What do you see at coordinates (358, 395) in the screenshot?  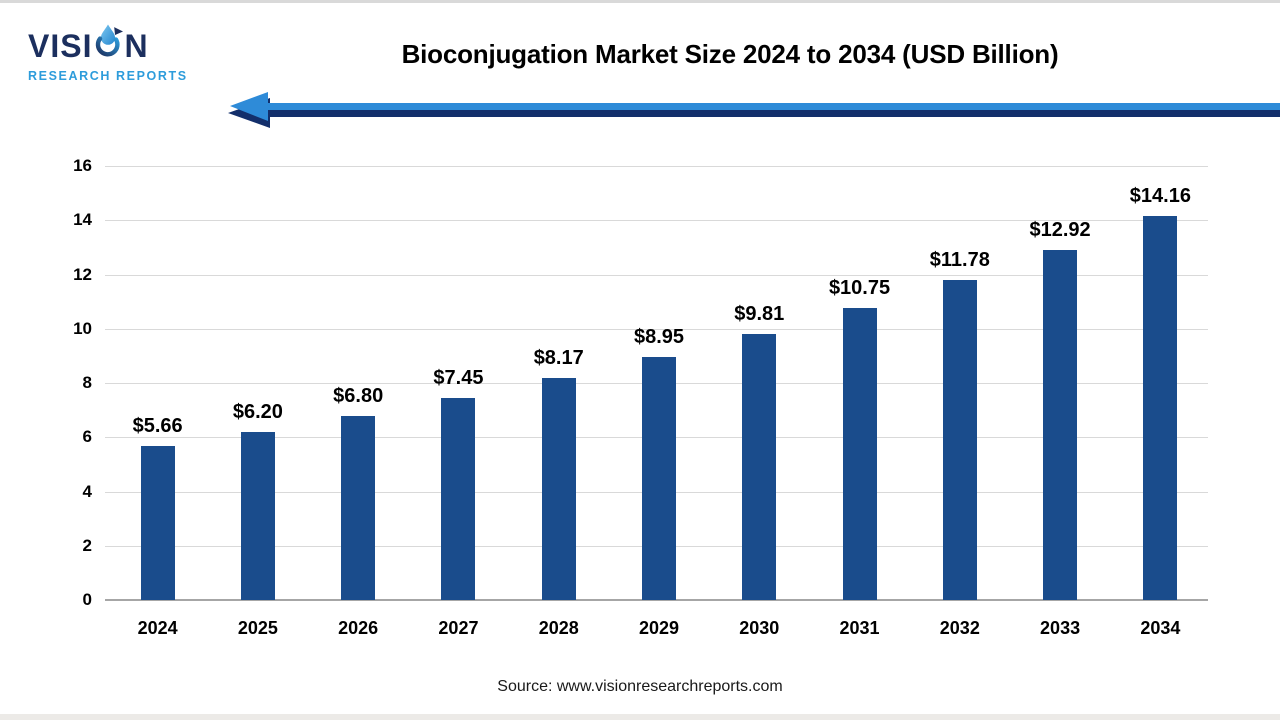 I see `bar-value-label-2026: $6.80` at bounding box center [358, 395].